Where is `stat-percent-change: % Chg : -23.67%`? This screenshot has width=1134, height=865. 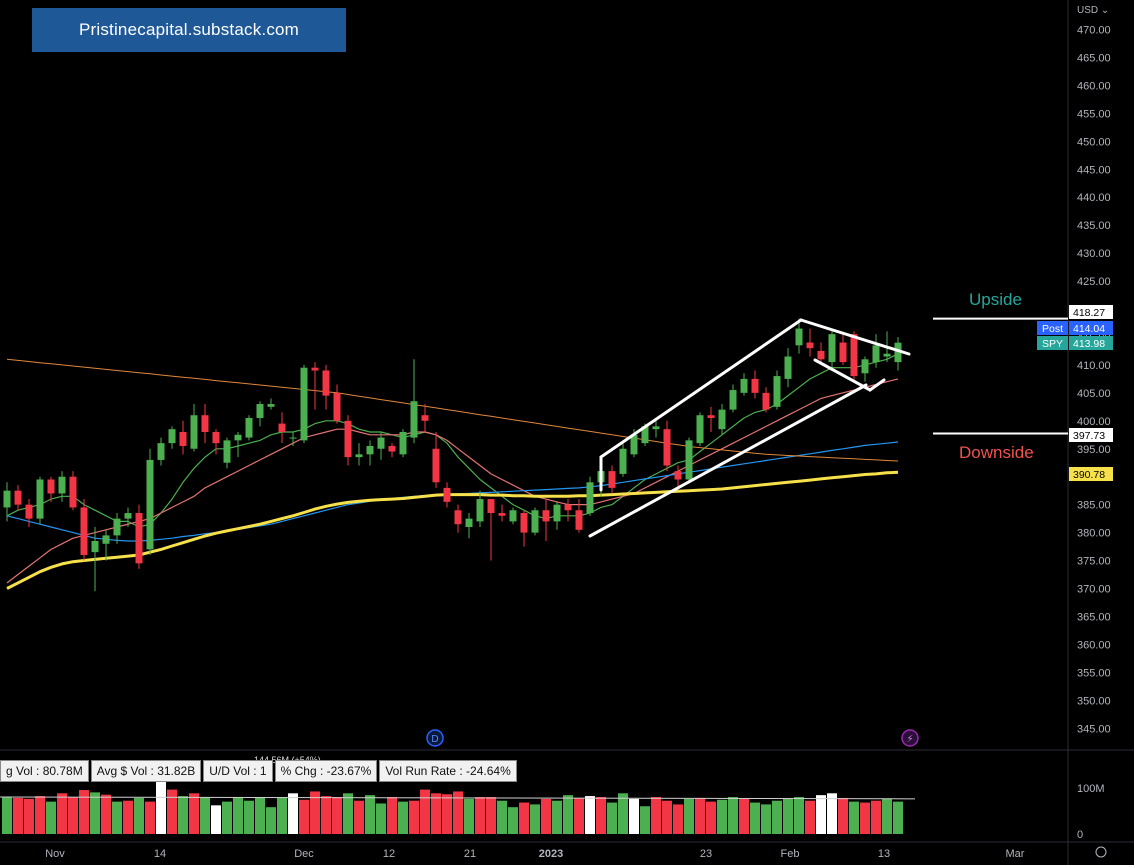 stat-percent-change: % Chg : -23.67% is located at coordinates (326, 771).